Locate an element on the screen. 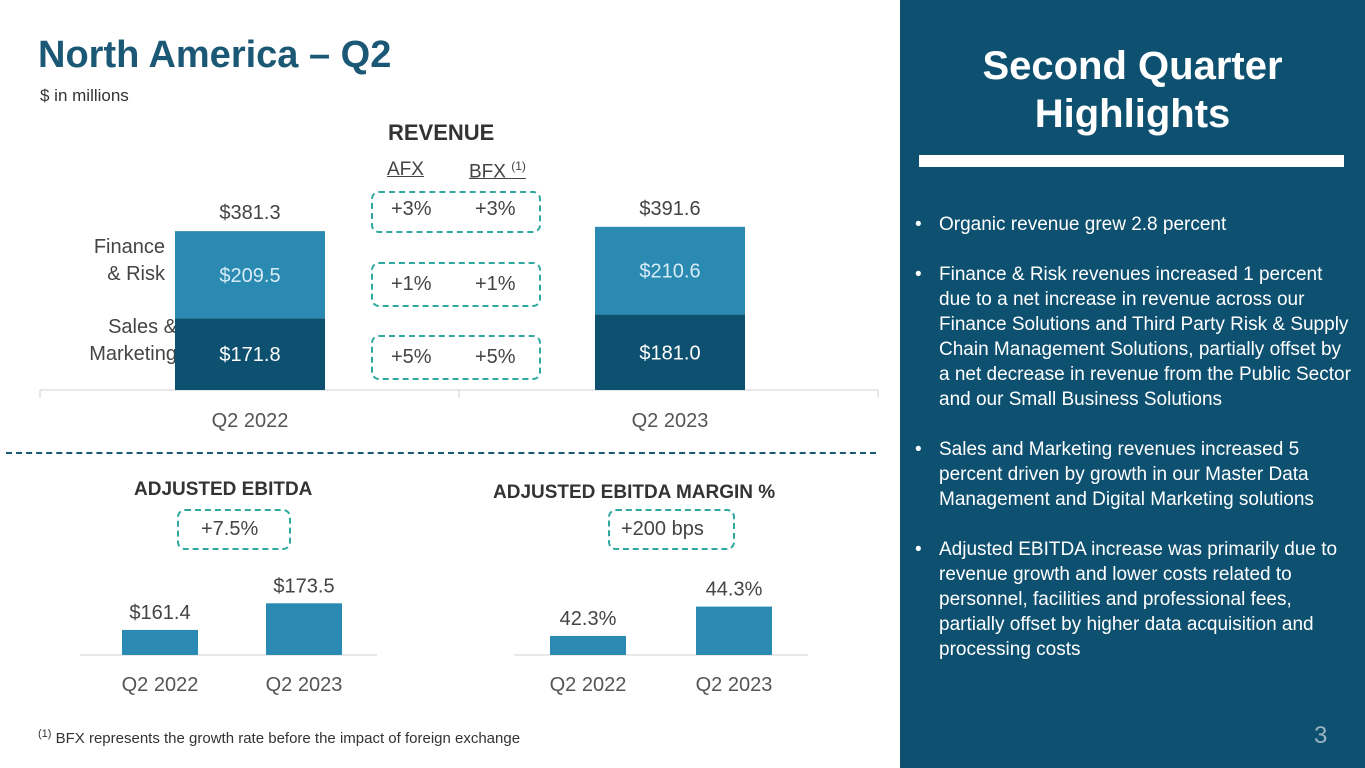  highlights-title-underline is located at coordinates (1131, 161).